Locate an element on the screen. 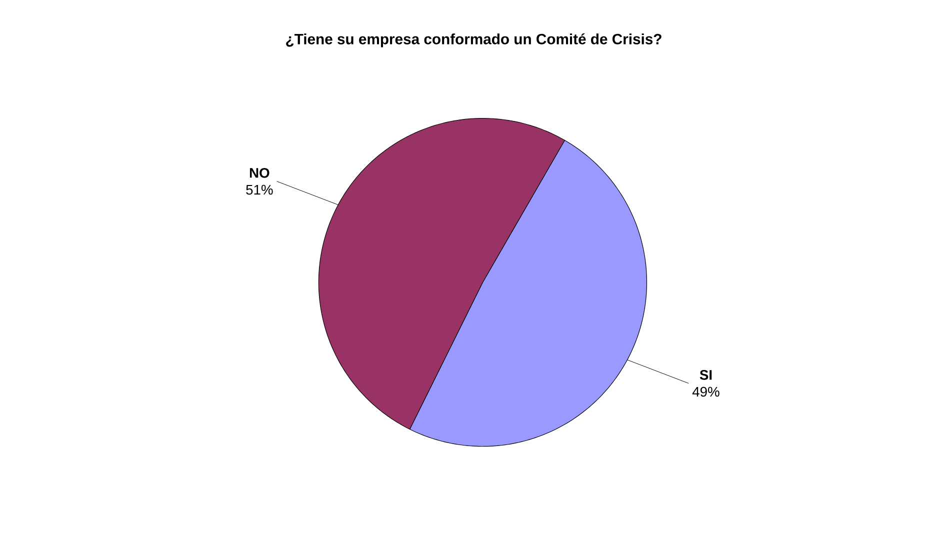  data-label: 51% is located at coordinates (259, 189).